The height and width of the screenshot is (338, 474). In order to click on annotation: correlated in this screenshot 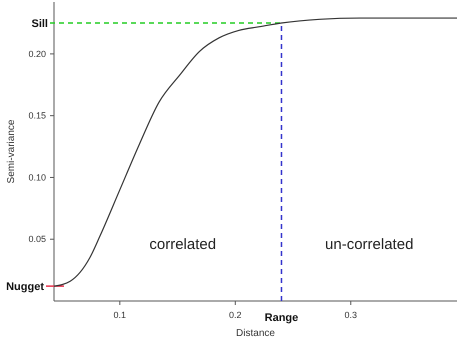, I will do `click(182, 244)`.